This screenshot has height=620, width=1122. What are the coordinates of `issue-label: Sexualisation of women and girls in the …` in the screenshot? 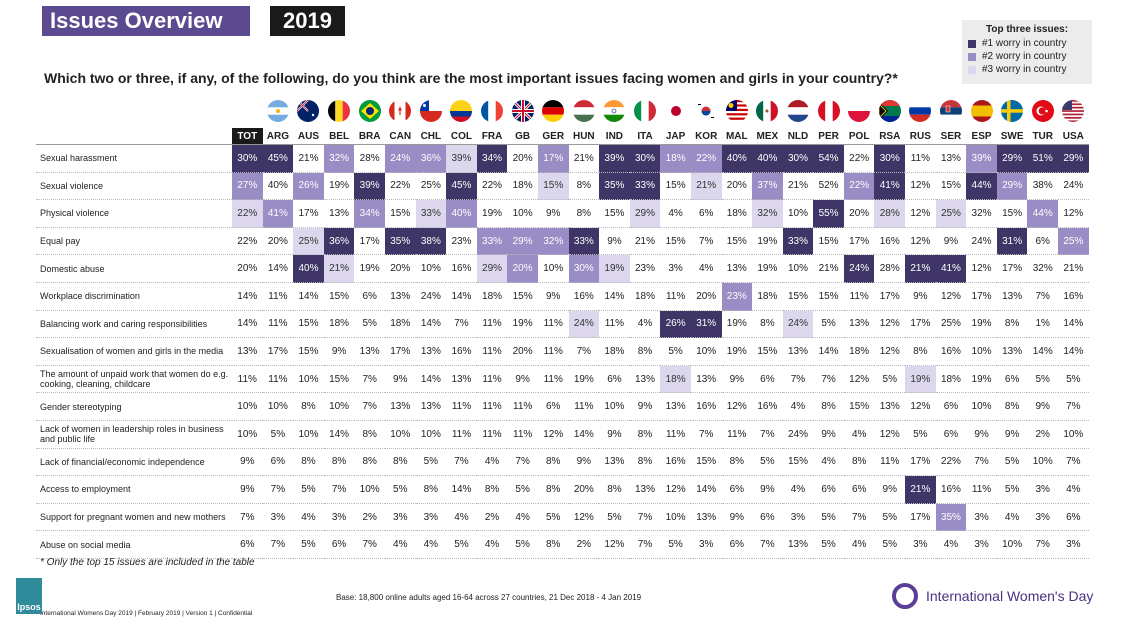 It's located at (134, 352).